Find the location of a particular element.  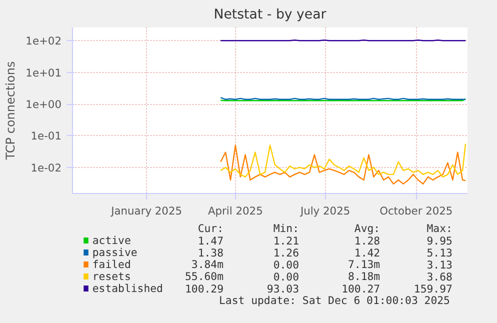

legend-label: failed is located at coordinates (111, 264).